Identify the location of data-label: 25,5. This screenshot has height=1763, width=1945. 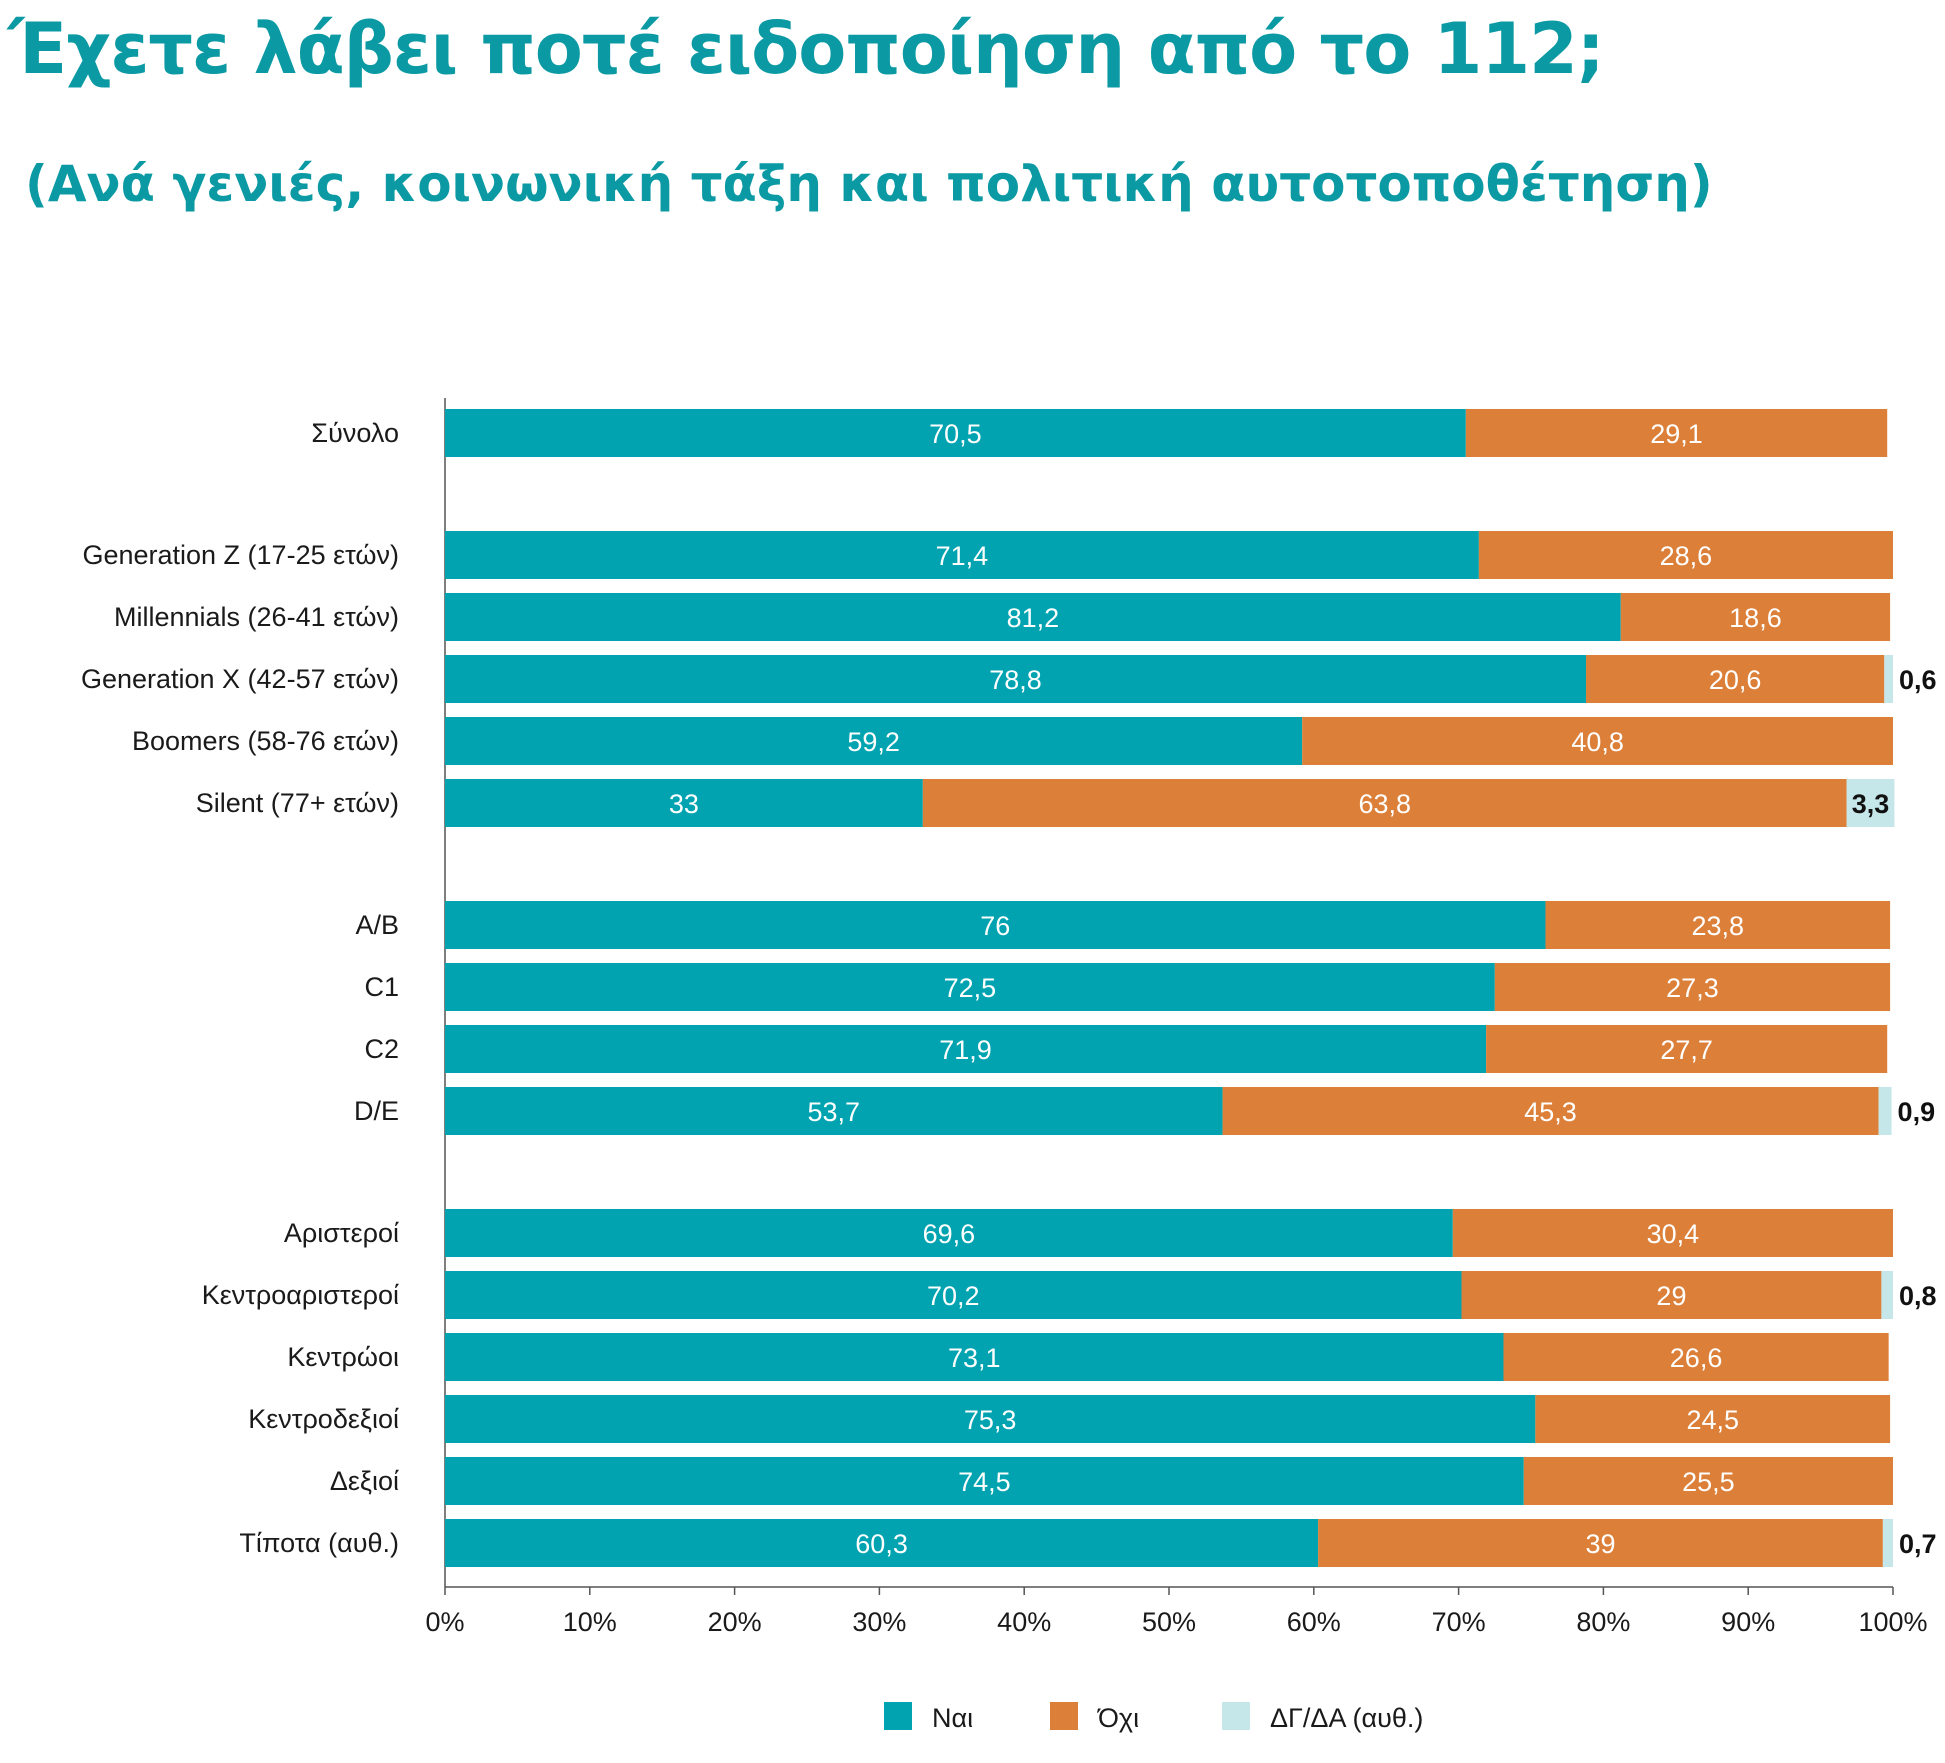
(1708, 1482).